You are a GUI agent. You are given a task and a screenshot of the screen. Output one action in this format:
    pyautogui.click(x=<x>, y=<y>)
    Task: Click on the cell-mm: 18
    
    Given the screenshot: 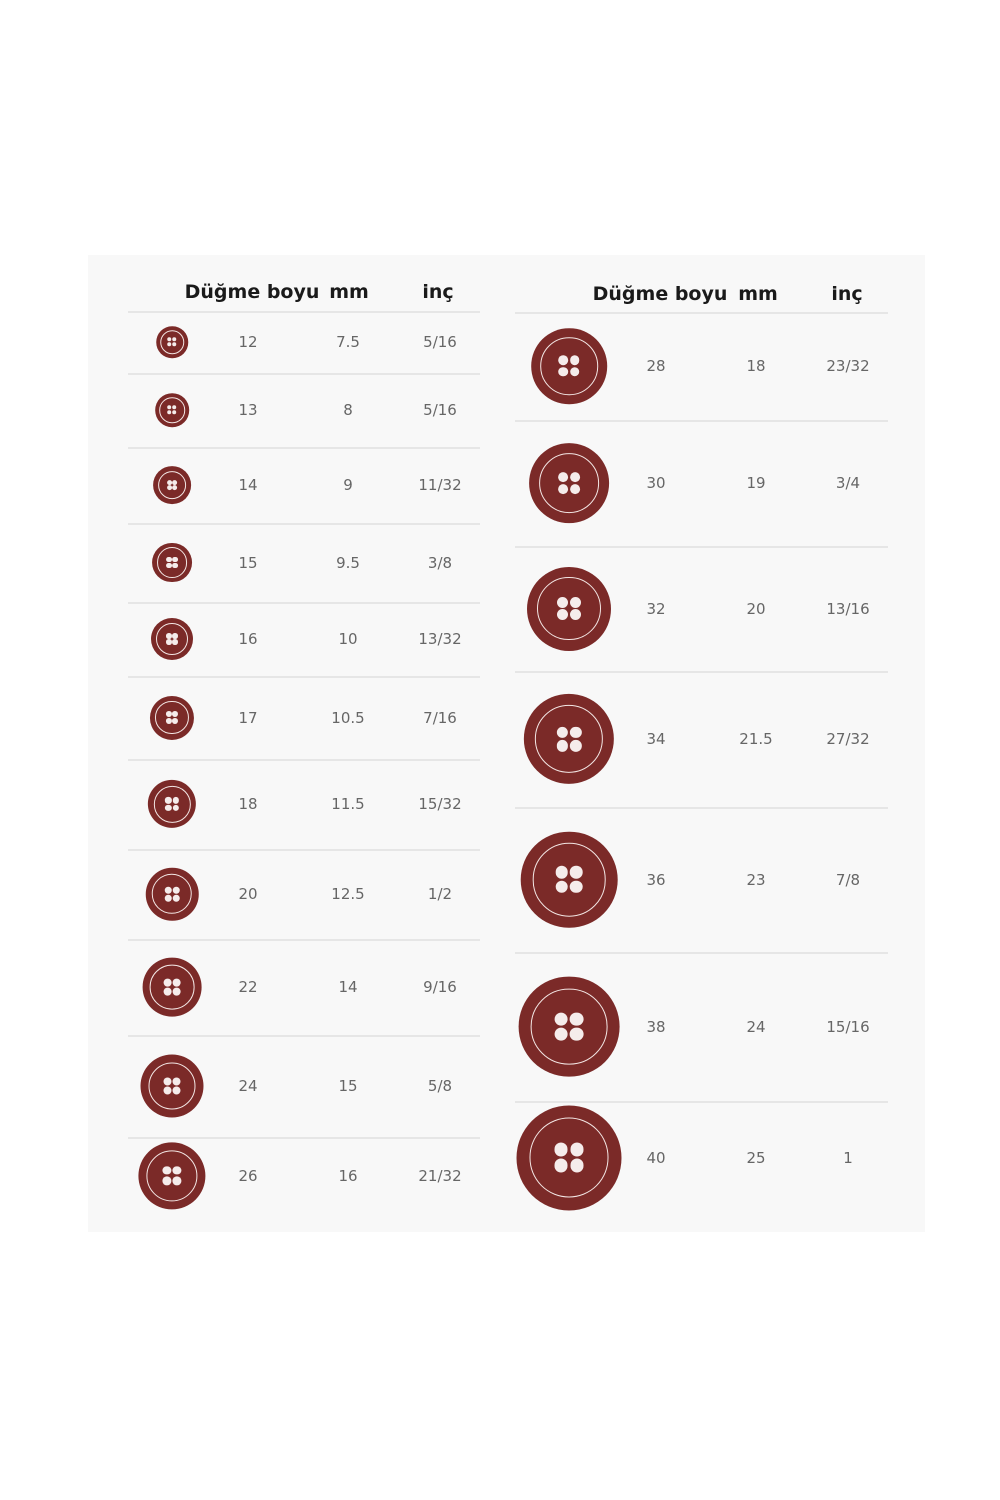 What is the action you would take?
    pyautogui.click(x=756, y=366)
    